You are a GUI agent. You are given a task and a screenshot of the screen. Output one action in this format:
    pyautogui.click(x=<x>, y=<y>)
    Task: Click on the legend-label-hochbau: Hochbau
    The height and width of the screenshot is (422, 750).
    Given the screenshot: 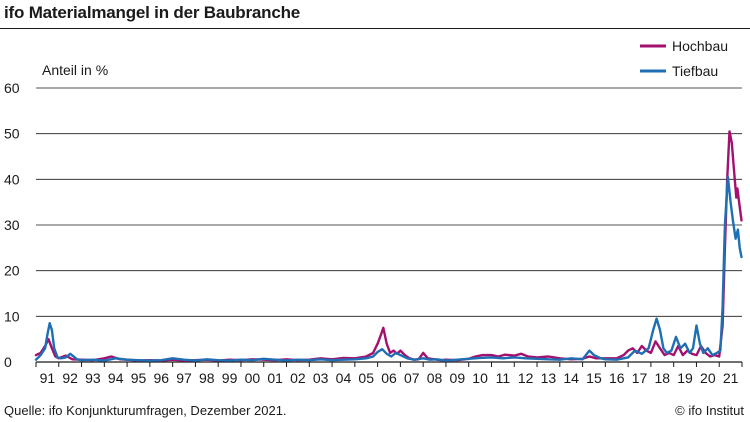 What is the action you would take?
    pyautogui.click(x=700, y=46)
    